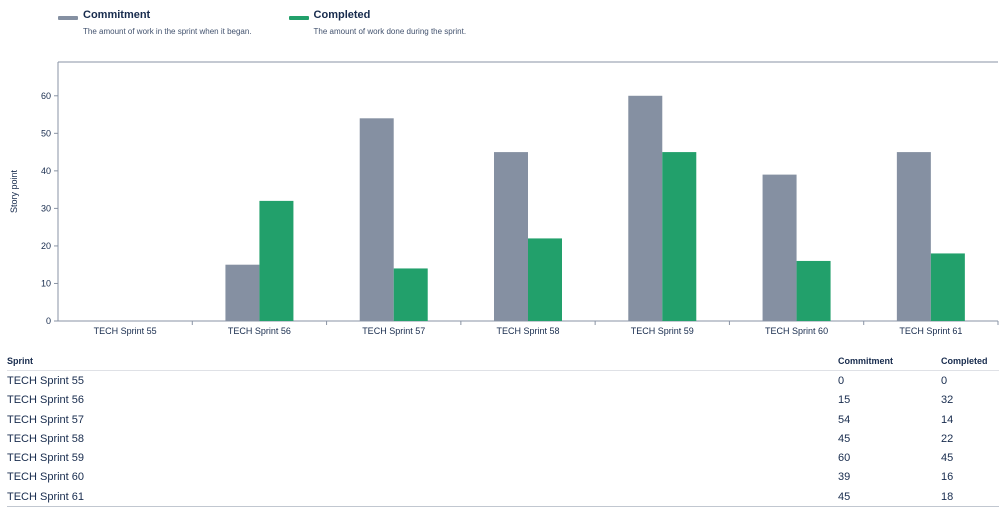 The image size is (999, 513). Describe the element at coordinates (46, 283) in the screenshot. I see `y-tick-label: 10` at that location.